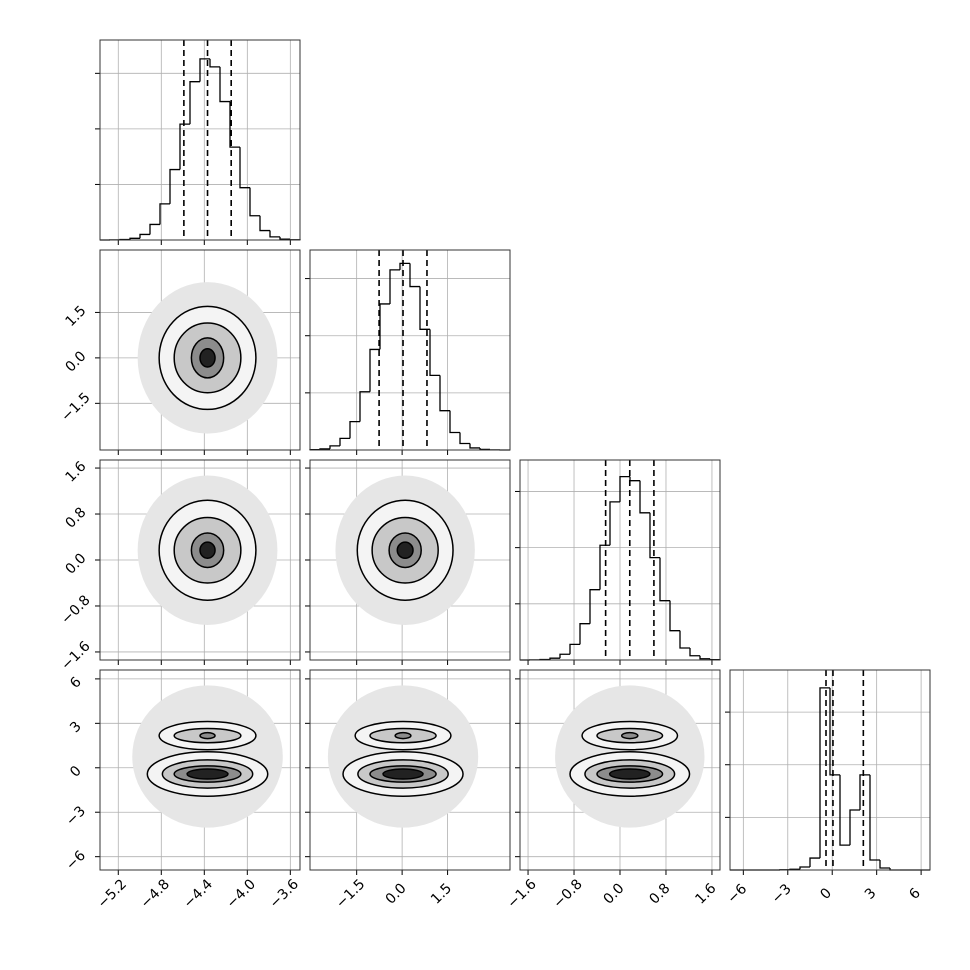 Image resolution: width=970 pixels, height=970 pixels. Describe the element at coordinates (76, 772) in the screenshot. I see `y-tick-label: 0` at that location.